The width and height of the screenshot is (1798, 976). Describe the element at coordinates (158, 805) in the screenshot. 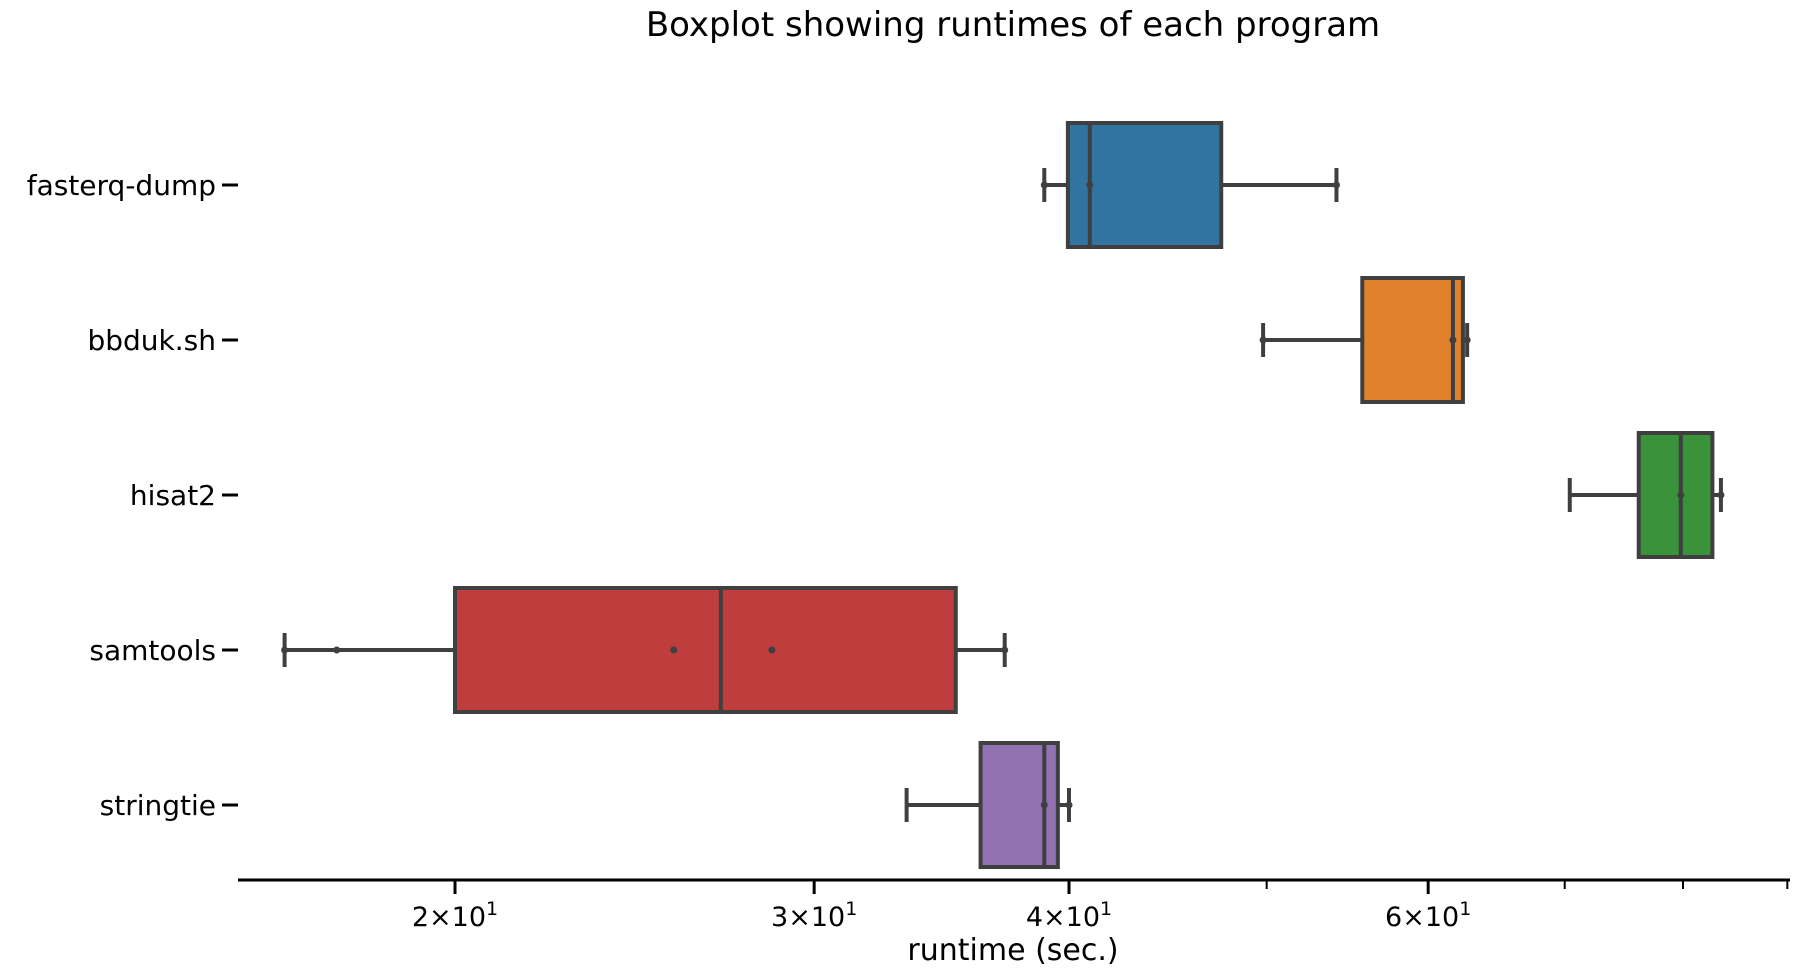

I see `category-label: stringtie` at that location.